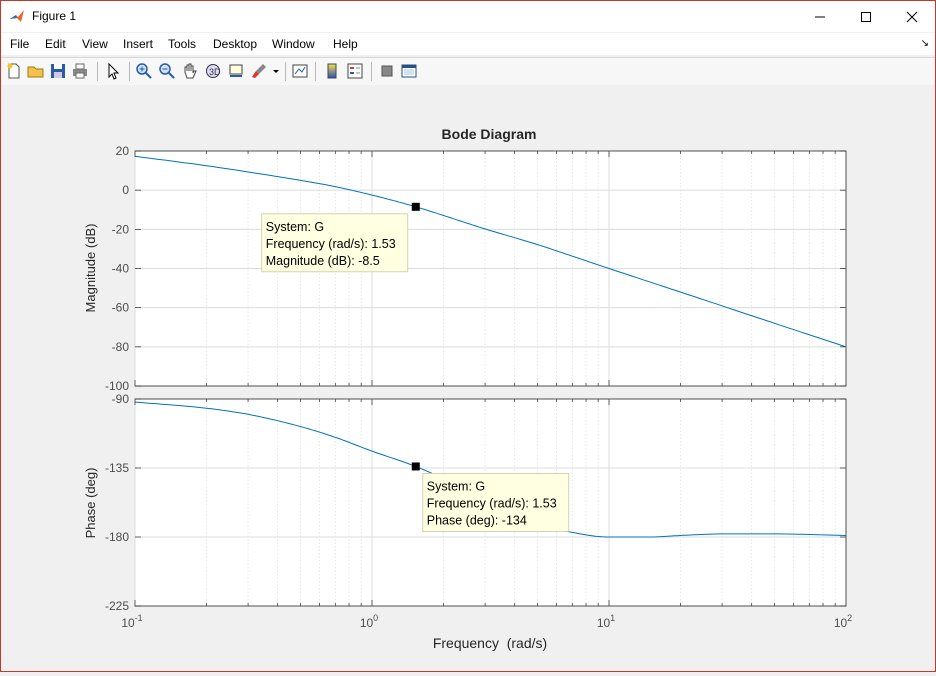 The width and height of the screenshot is (936, 676). Describe the element at coordinates (355, 71) in the screenshot. I see `legend-icon` at that location.